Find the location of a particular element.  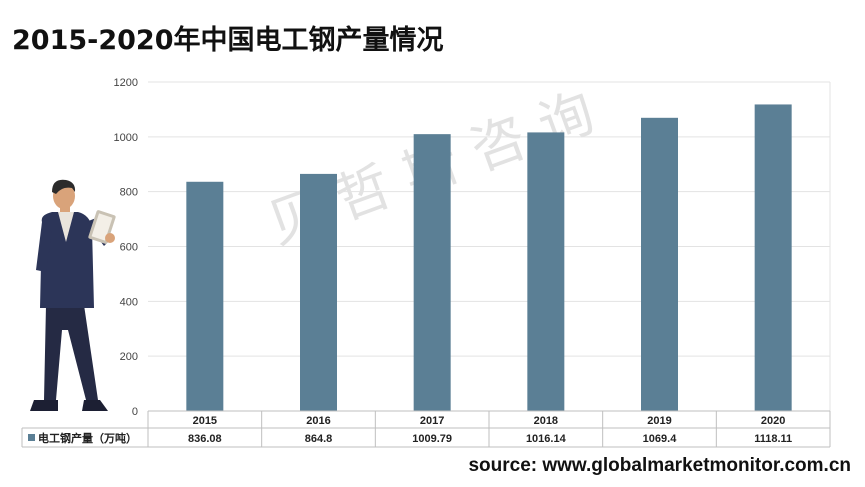

y-tick-label: 600 is located at coordinates (129, 248).